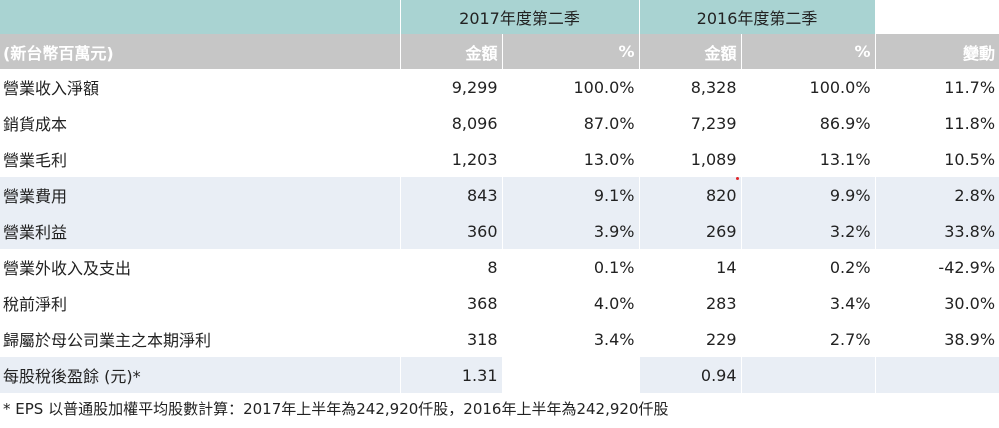 The image size is (999, 428). What do you see at coordinates (690, 159) in the screenshot?
I see `amount-2016: 1,089` at bounding box center [690, 159].